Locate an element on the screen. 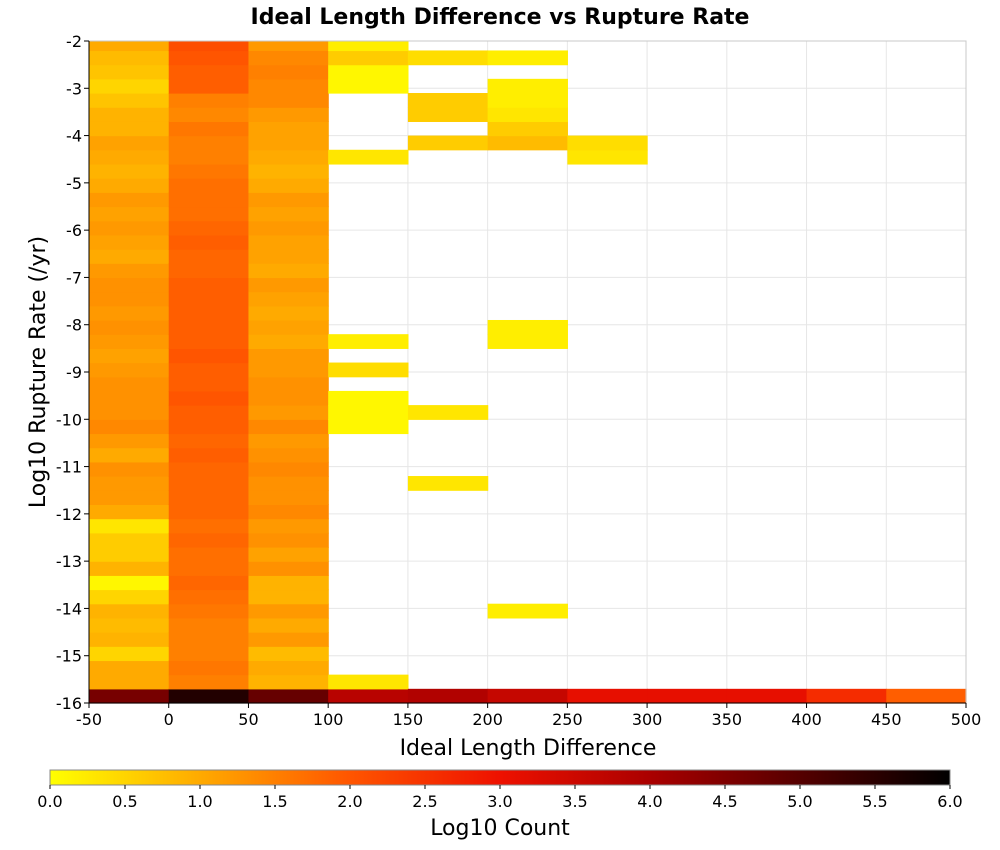 The image size is (1000, 850). colorbar-tick-label: 0.0 is located at coordinates (49, 801).